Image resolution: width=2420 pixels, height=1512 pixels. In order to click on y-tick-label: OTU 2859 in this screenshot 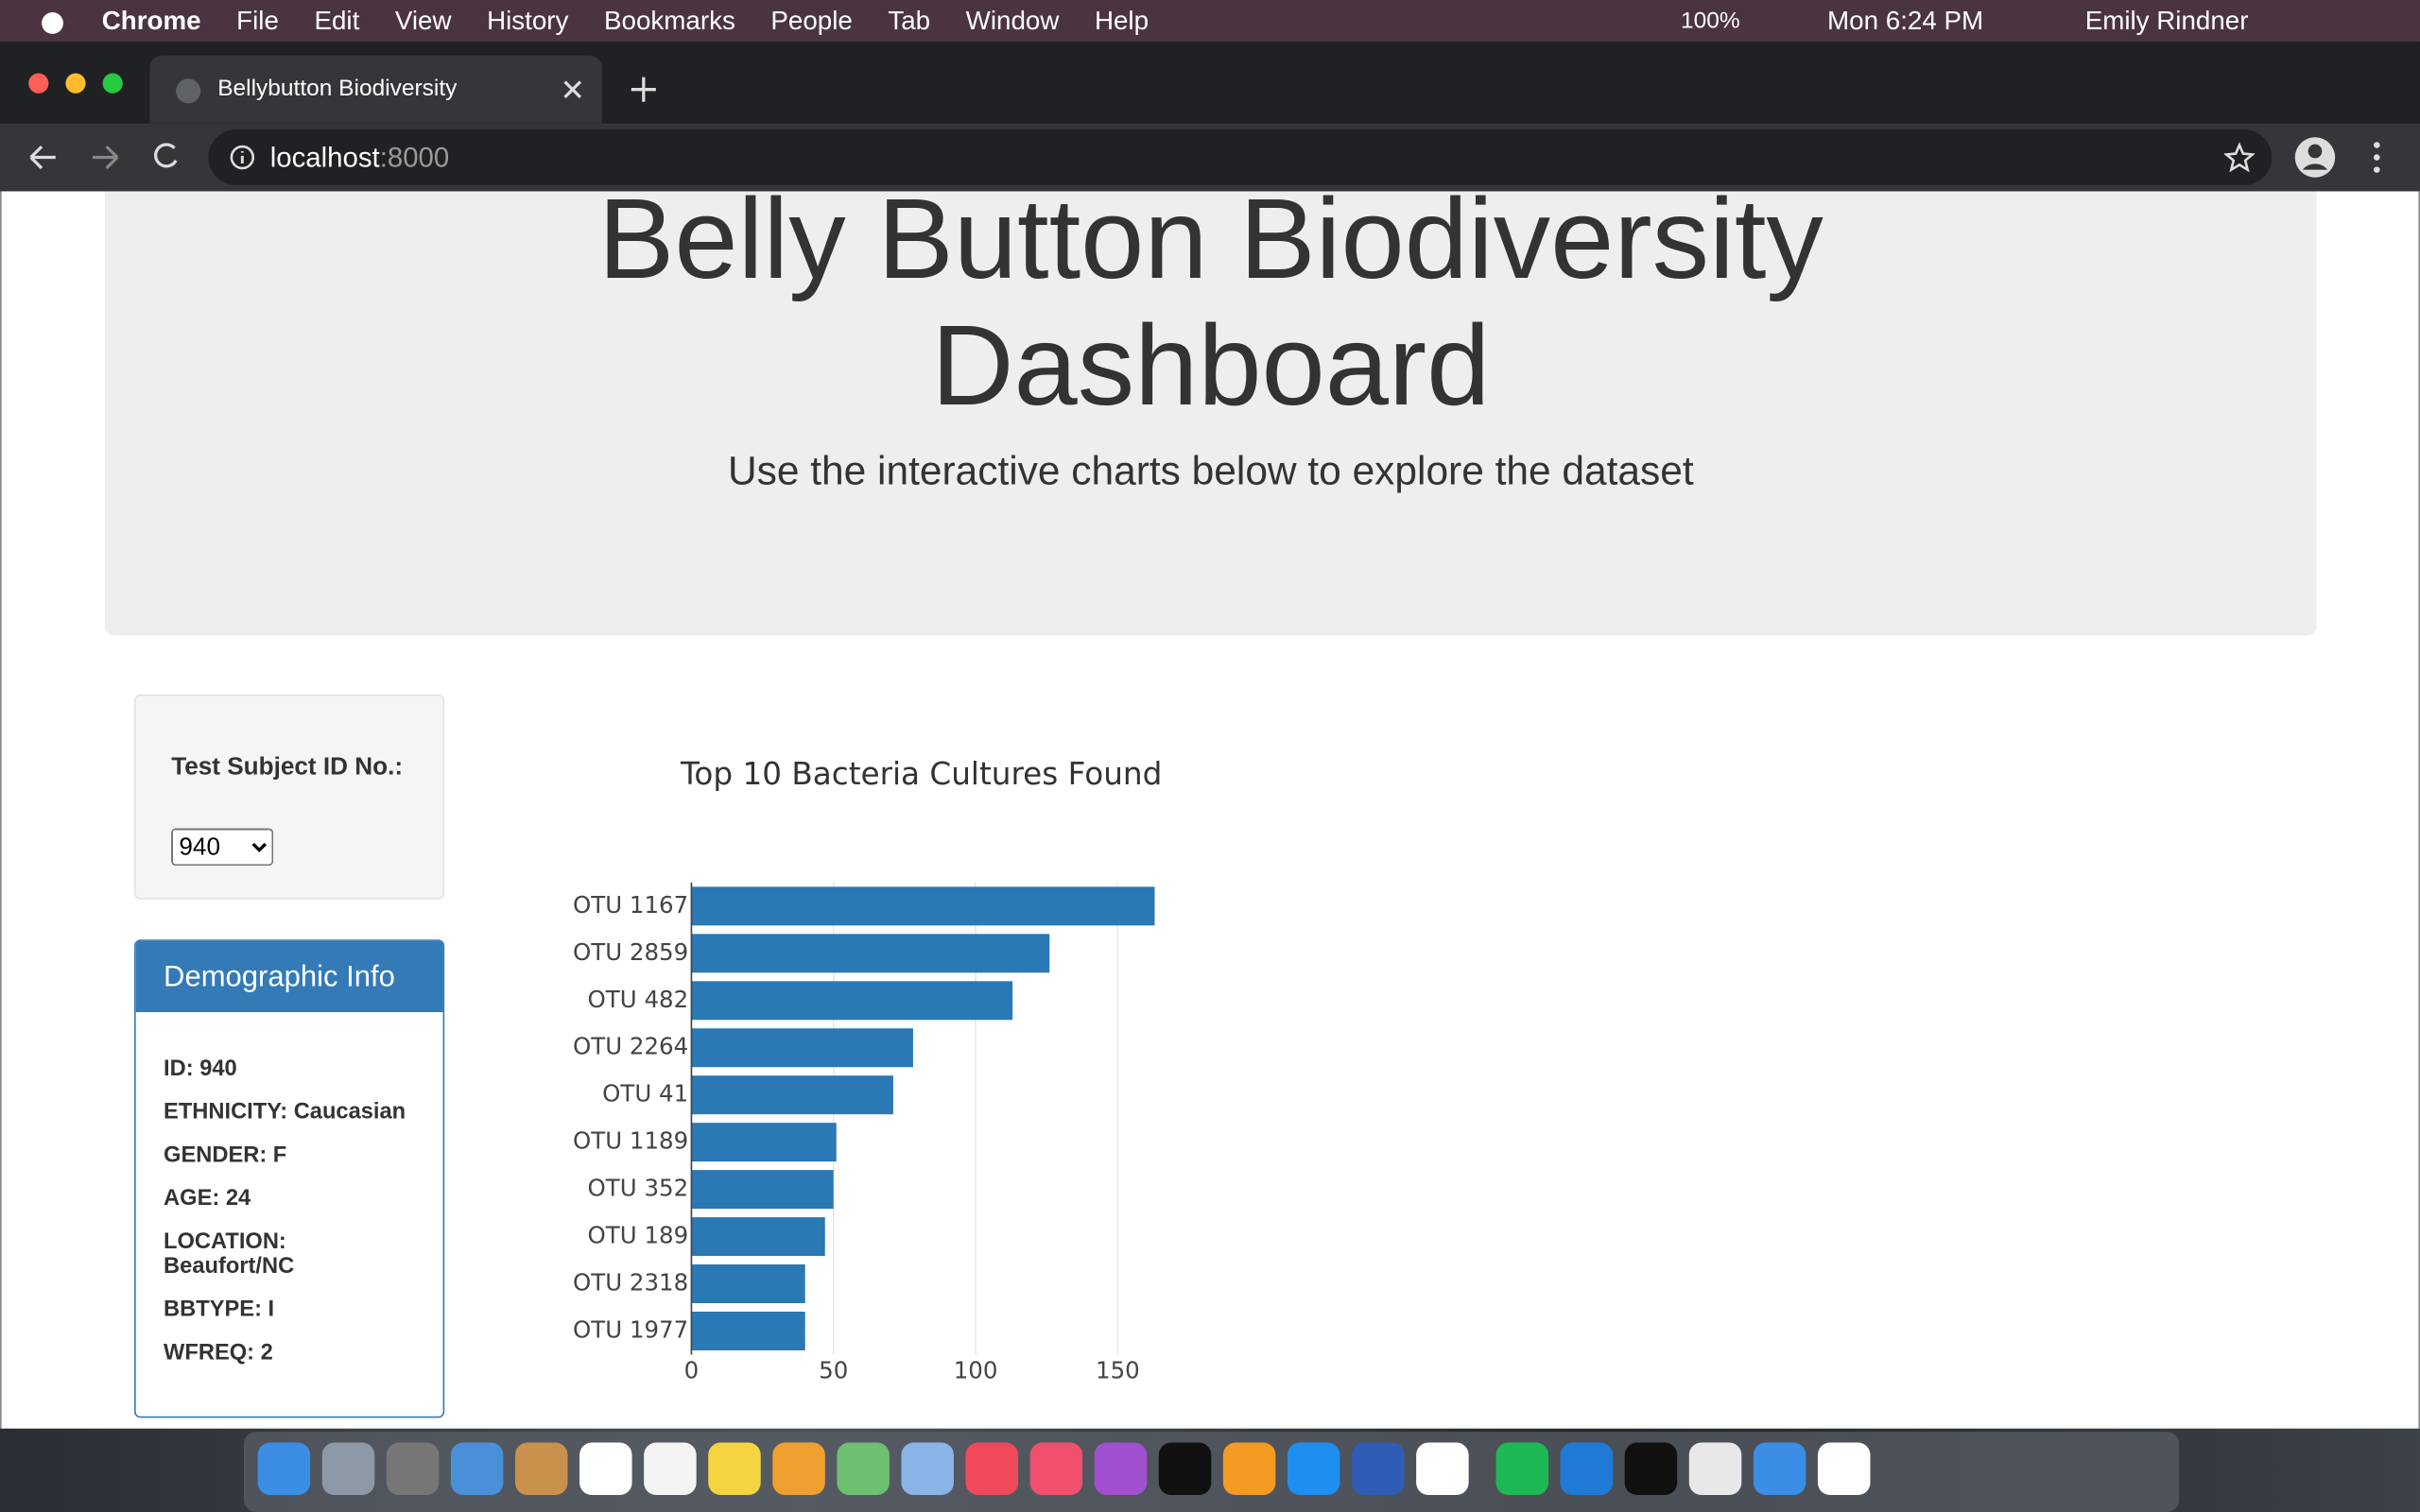, I will do `click(630, 952)`.